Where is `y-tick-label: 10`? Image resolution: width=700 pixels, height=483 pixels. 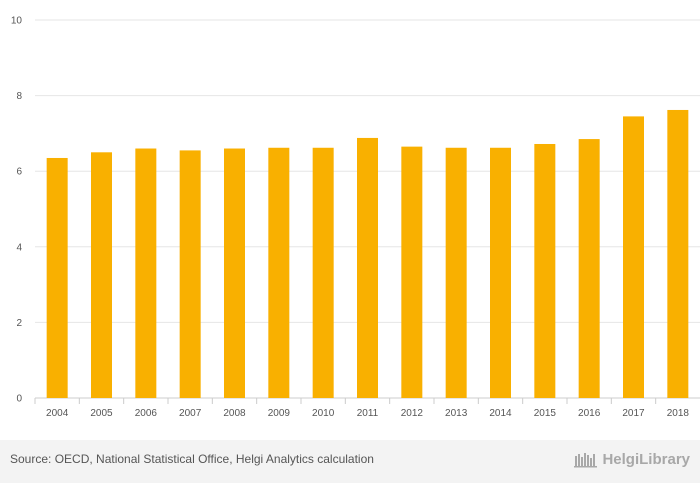
y-tick-label: 10 is located at coordinates (17, 21).